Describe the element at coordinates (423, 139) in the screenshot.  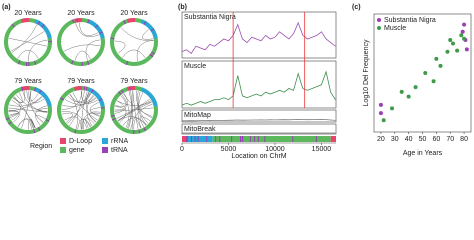
I see `x-tick-label: 50` at that location.